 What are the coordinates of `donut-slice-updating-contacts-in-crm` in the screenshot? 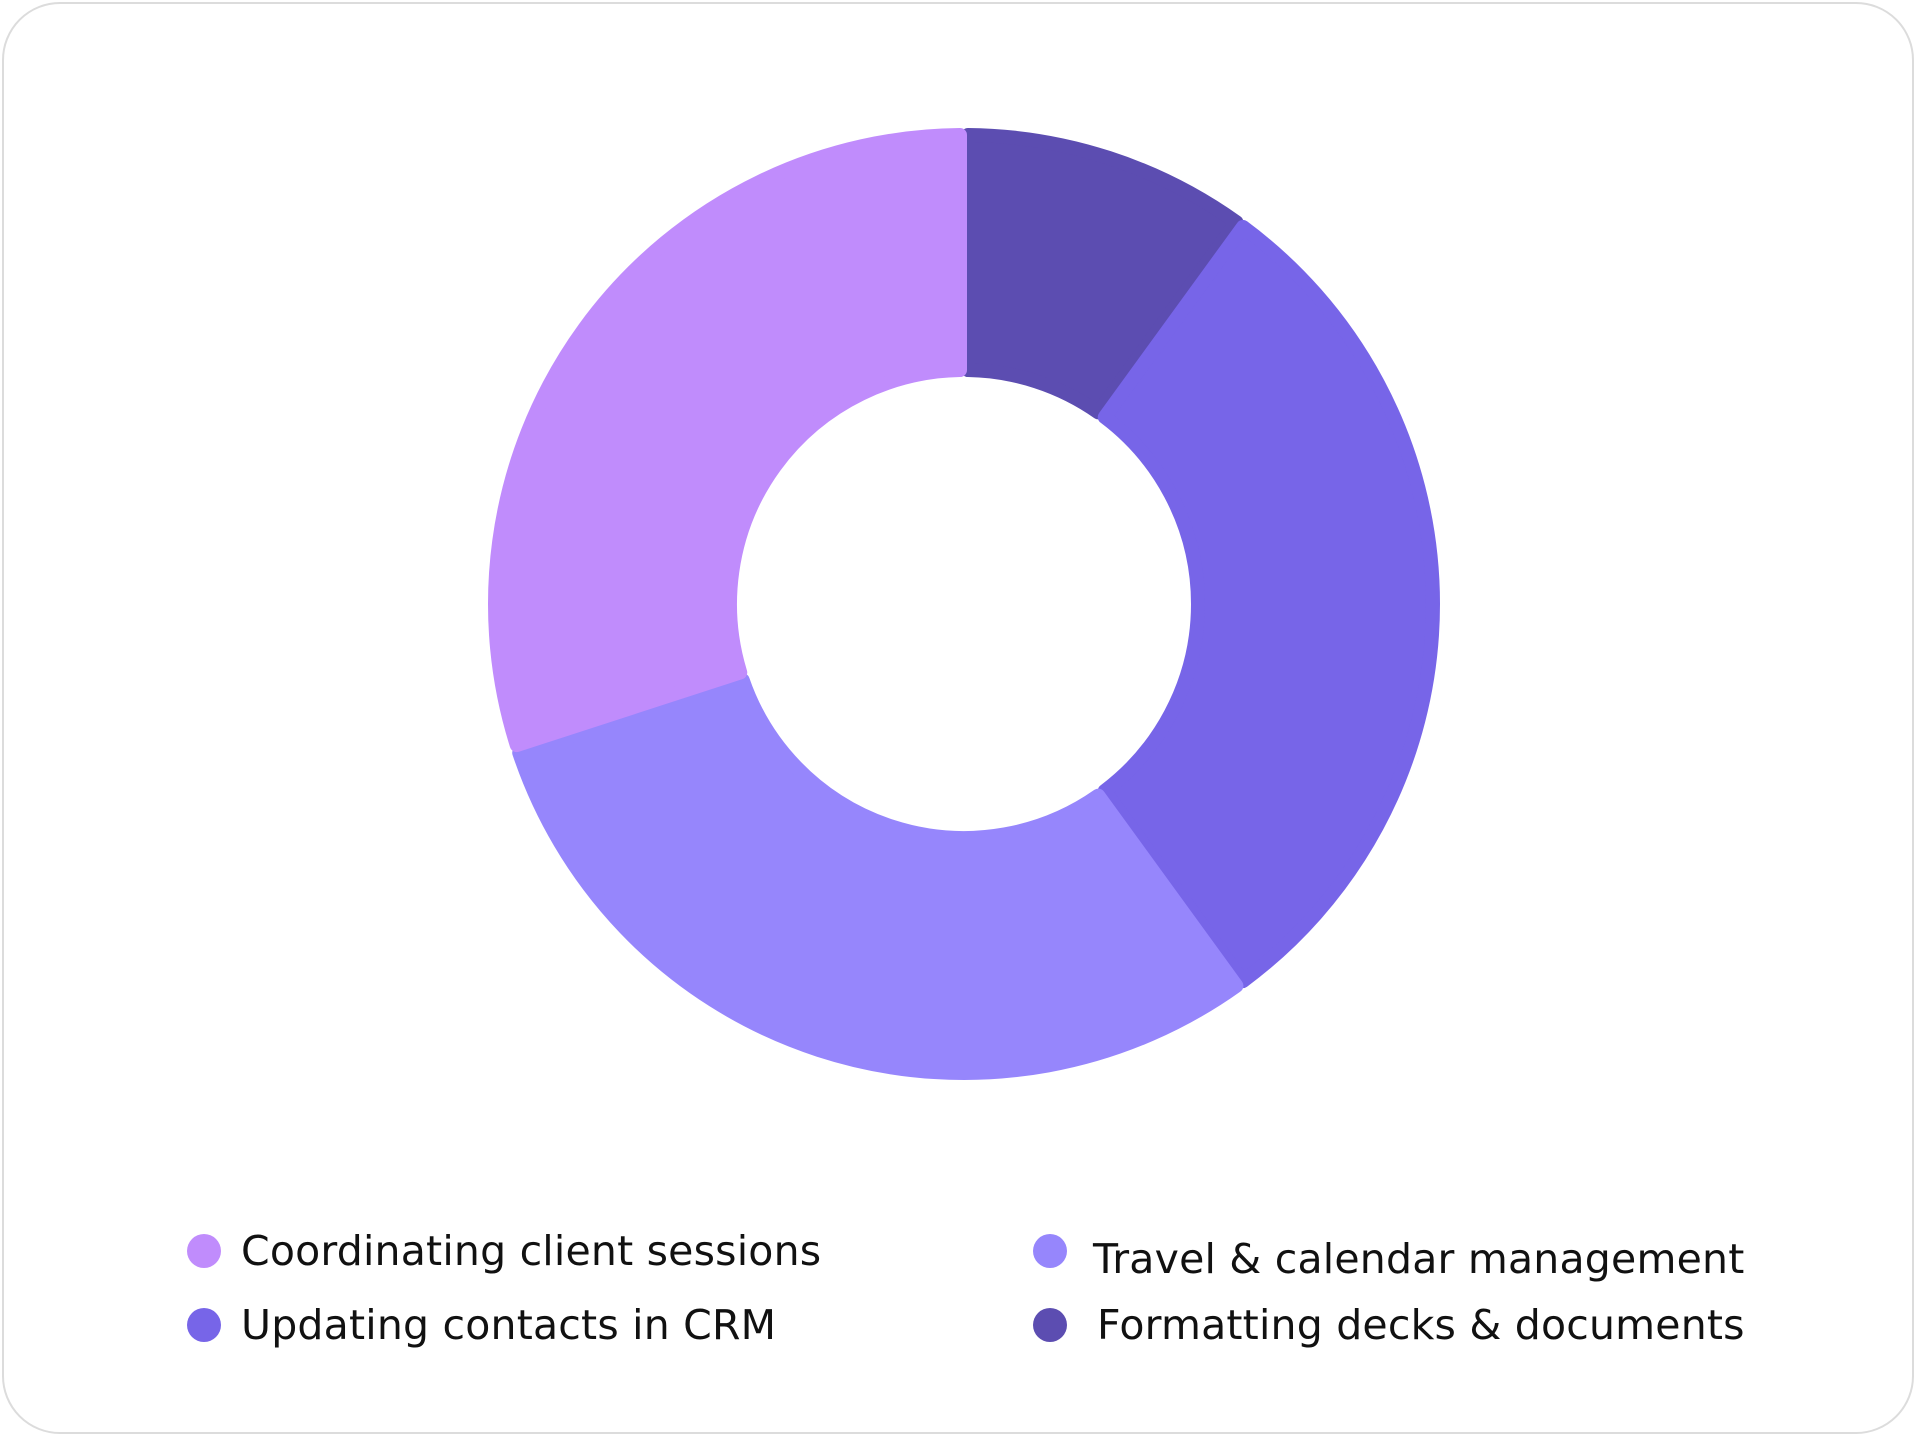 It's located at (1268, 604).